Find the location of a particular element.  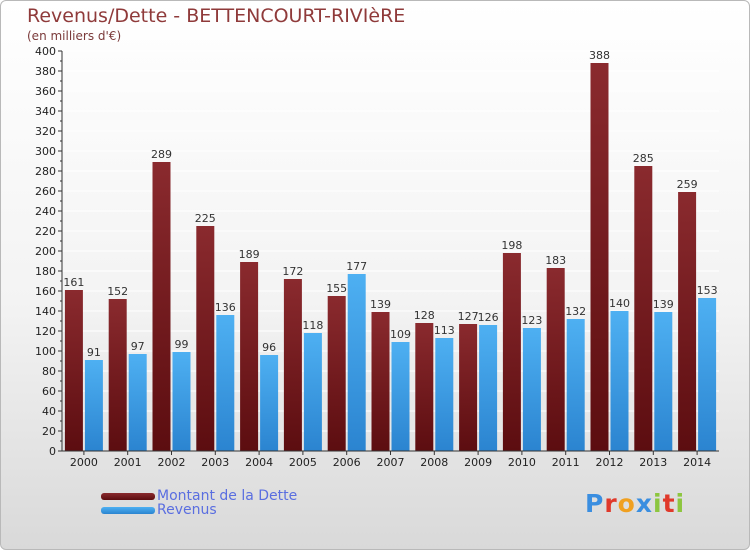

x-tick-label: 2014 is located at coordinates (697, 462).